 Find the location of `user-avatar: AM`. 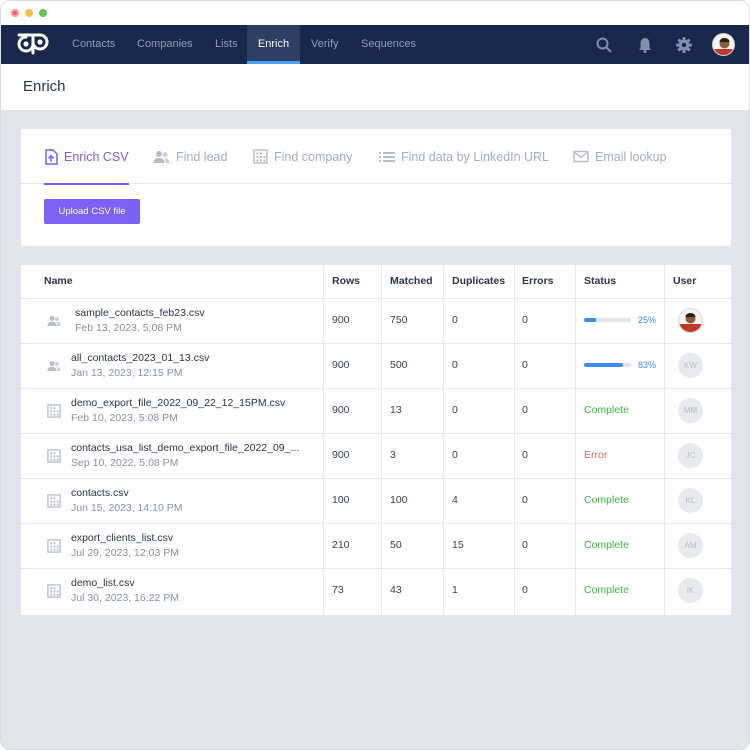

user-avatar: AM is located at coordinates (690, 545).